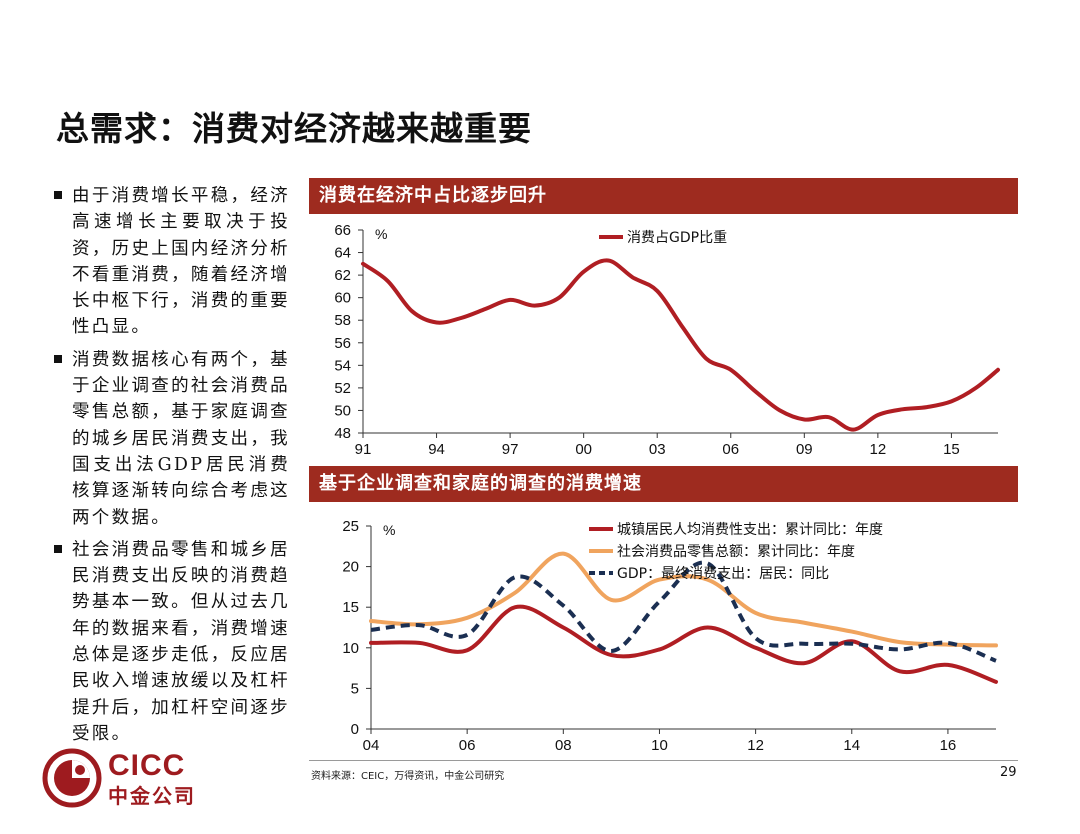 This screenshot has width=1080, height=834. I want to click on y-tick-label: 20, so click(350, 567).